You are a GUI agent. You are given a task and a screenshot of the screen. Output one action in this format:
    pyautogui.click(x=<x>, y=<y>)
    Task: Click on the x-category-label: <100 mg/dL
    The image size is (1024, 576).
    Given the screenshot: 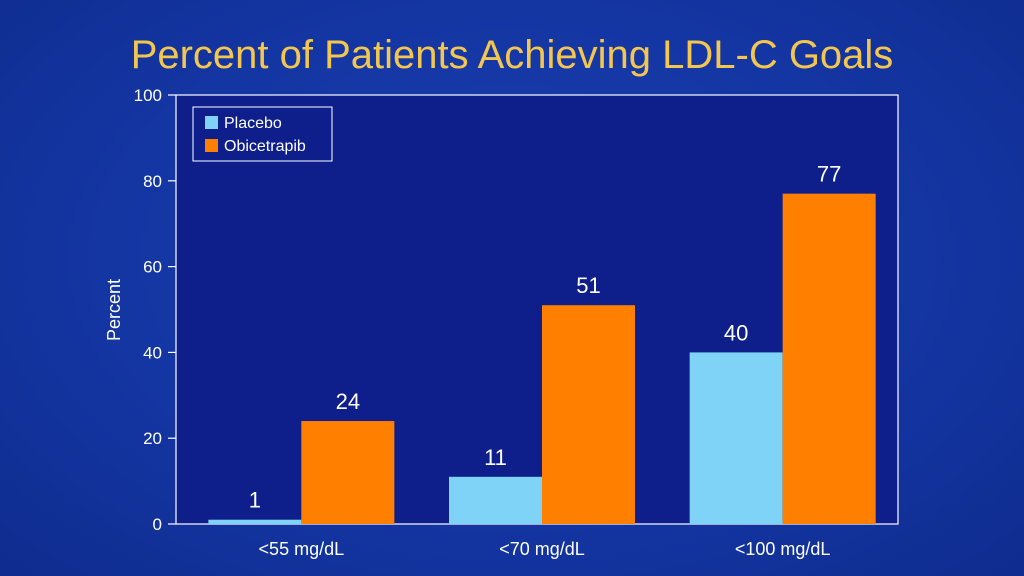 What is the action you would take?
    pyautogui.click(x=783, y=549)
    